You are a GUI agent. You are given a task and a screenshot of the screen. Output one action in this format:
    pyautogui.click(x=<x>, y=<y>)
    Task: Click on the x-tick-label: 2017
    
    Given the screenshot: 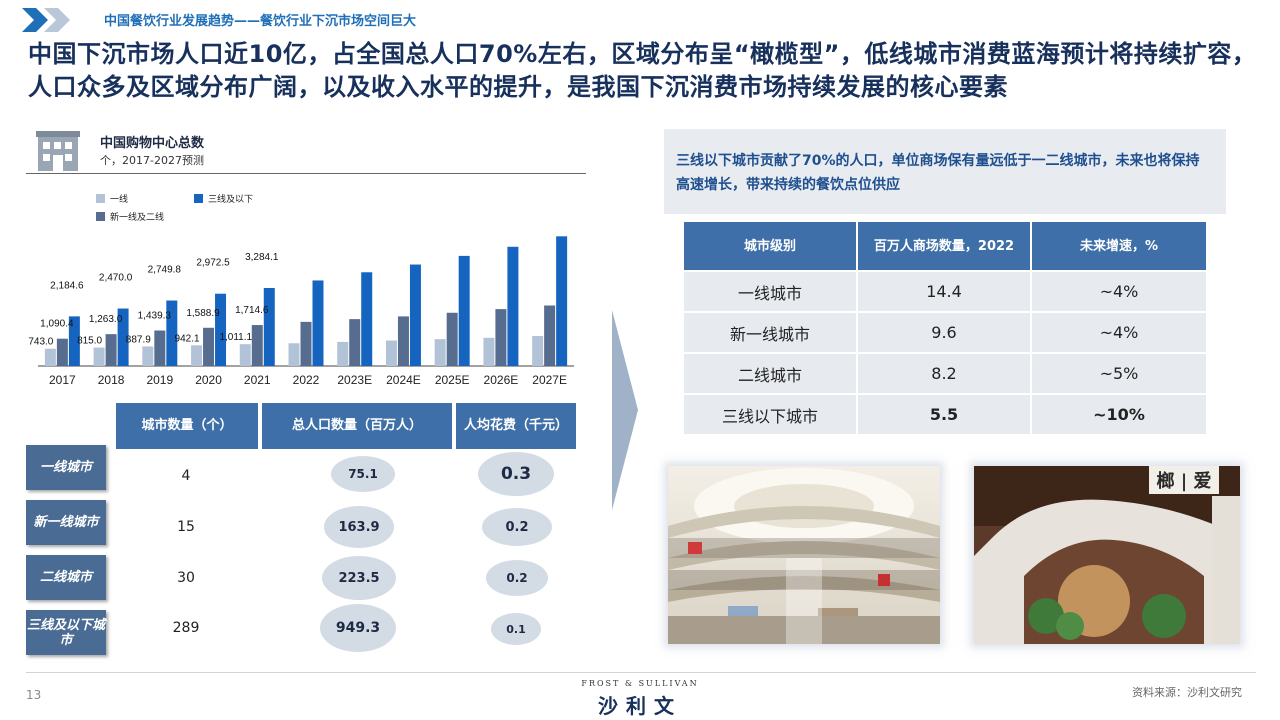 What is the action you would take?
    pyautogui.click(x=62, y=380)
    